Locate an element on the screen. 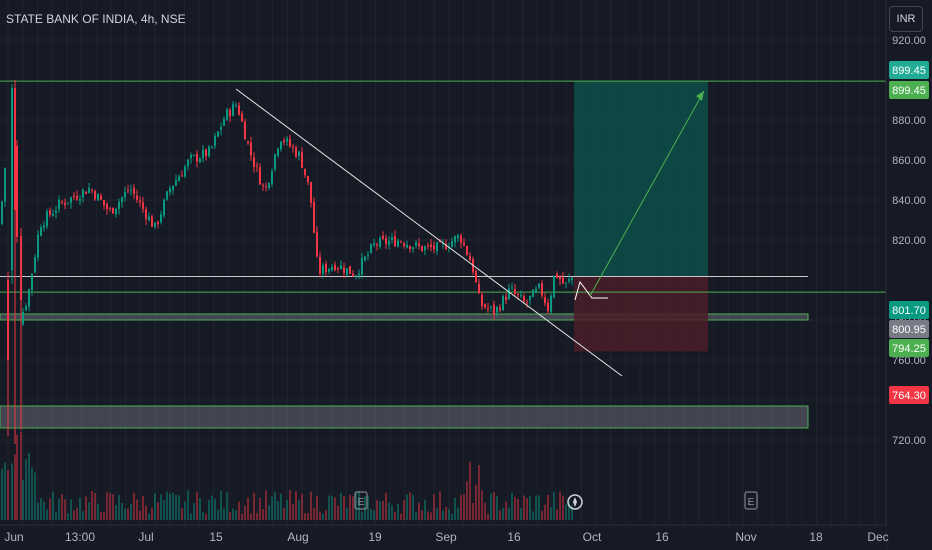  time-axis is located at coordinates (443, 537).